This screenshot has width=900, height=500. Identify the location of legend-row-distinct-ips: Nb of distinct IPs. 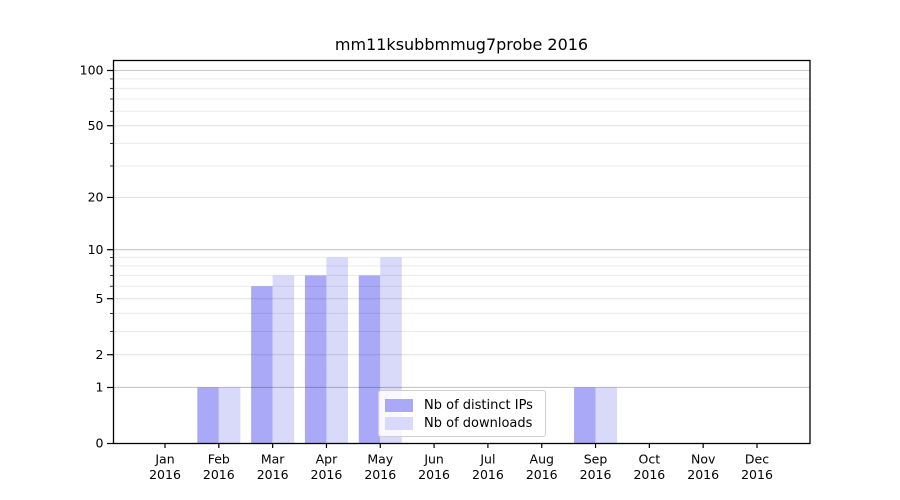
(461, 406).